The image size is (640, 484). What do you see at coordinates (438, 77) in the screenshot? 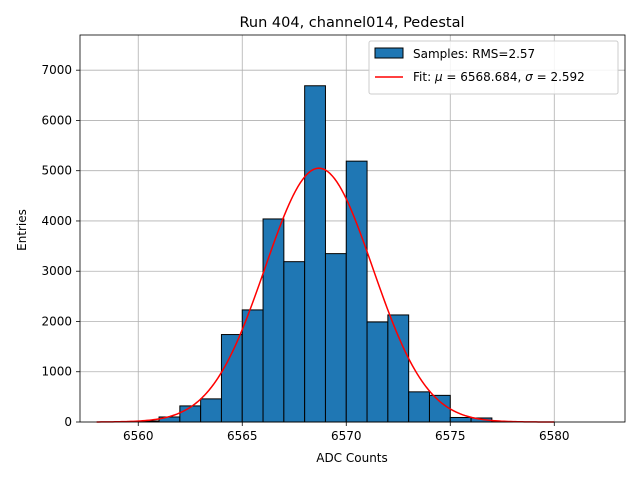
I see `legend-mu-symbol: μ` at bounding box center [438, 77].